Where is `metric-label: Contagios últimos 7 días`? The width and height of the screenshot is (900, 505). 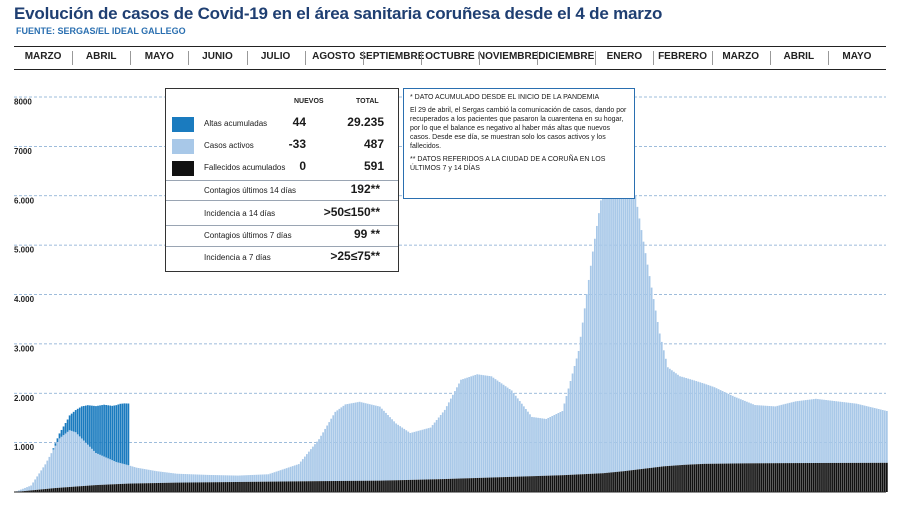 metric-label: Contagios últimos 7 días is located at coordinates (248, 235).